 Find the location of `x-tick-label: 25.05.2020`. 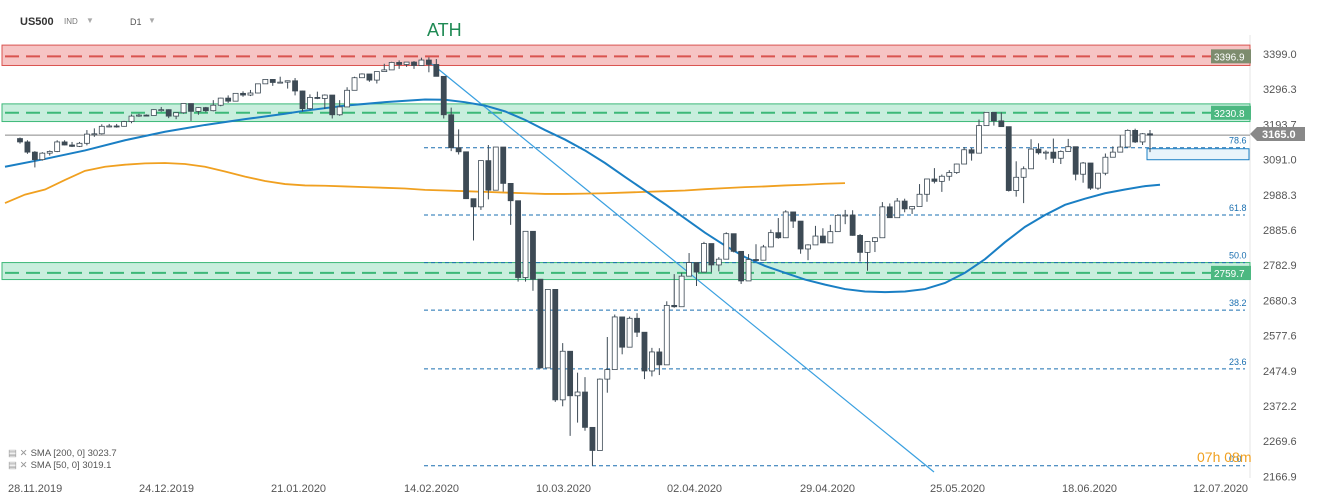

x-tick-label: 25.05.2020 is located at coordinates (957, 489).